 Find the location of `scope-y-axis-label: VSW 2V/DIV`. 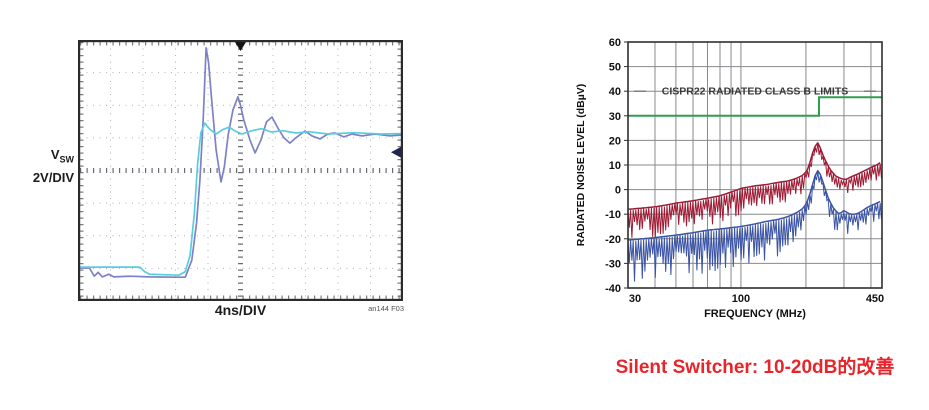

scope-y-axis-label: VSW 2V/DIV is located at coordinates (43, 166).